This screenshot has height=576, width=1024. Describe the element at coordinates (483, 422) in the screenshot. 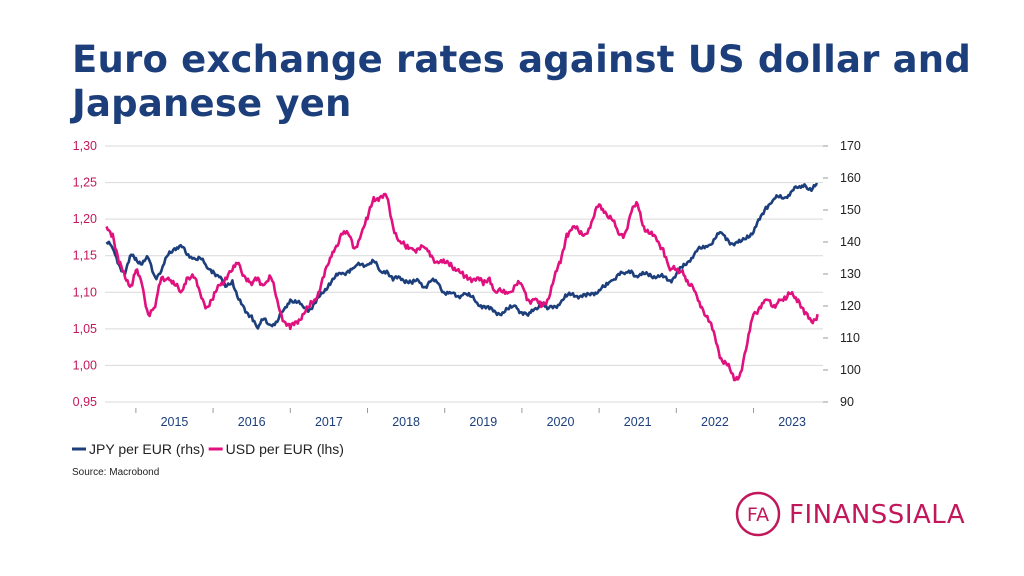

I see `x-tick-label: 2019` at that location.